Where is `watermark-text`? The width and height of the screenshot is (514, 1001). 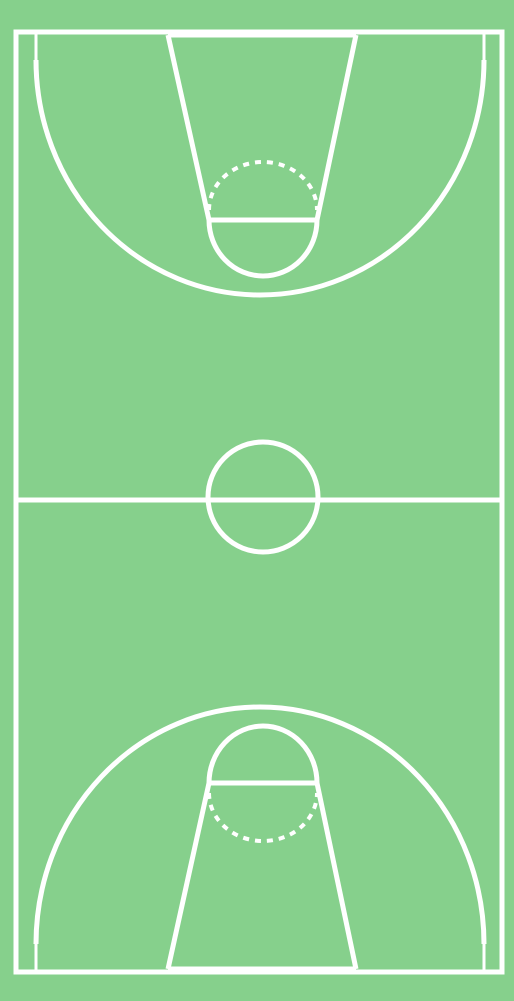 watermark-text is located at coordinates (8, 886).